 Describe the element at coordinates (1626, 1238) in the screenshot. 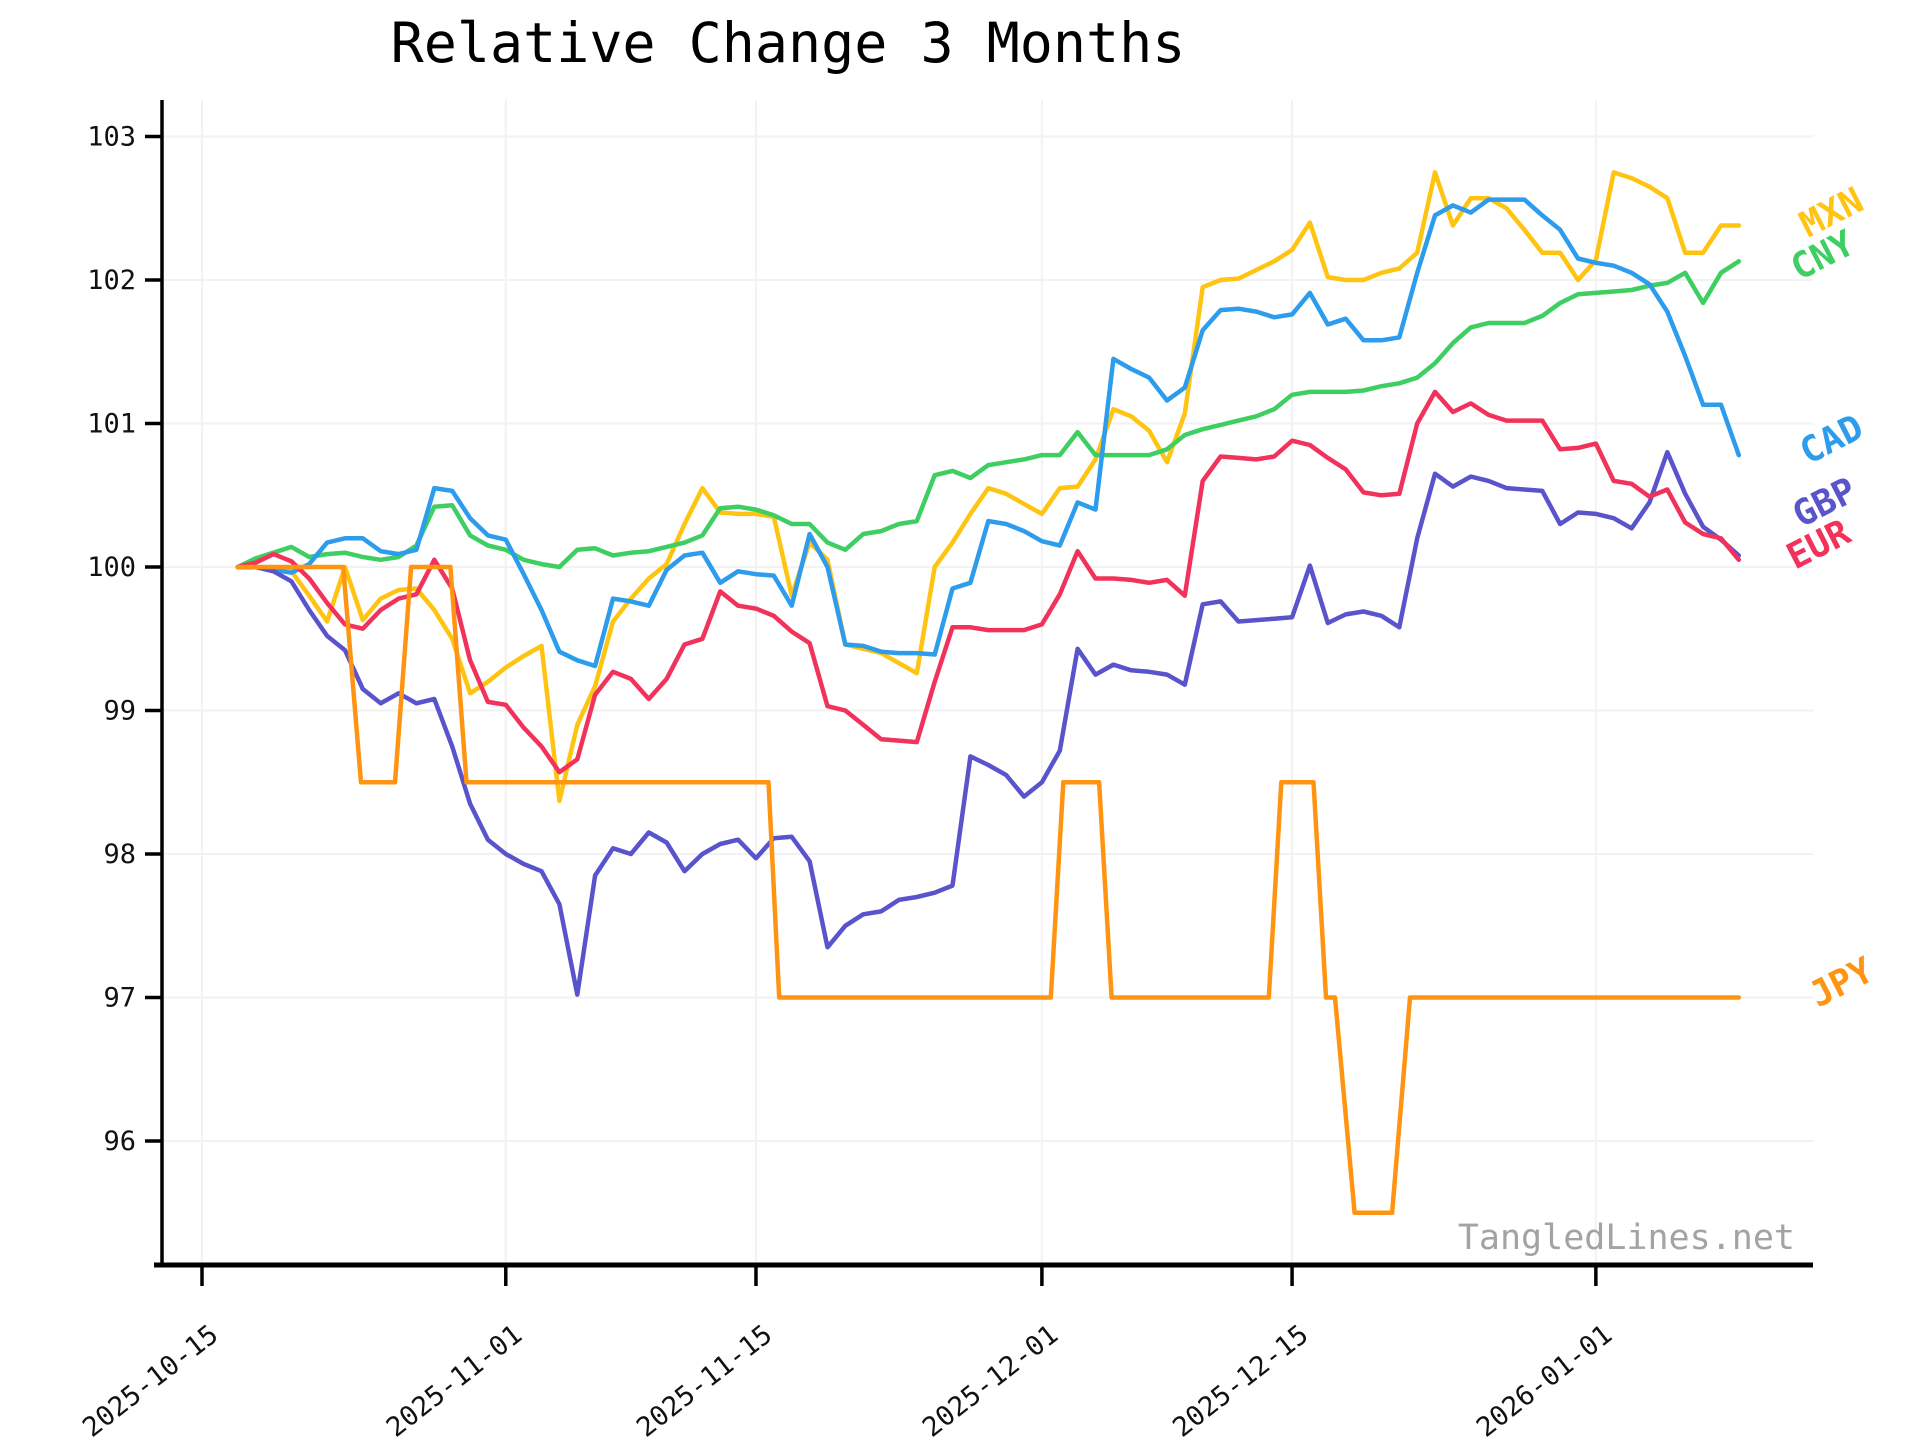

I see `watermark: TangledLines.net` at that location.